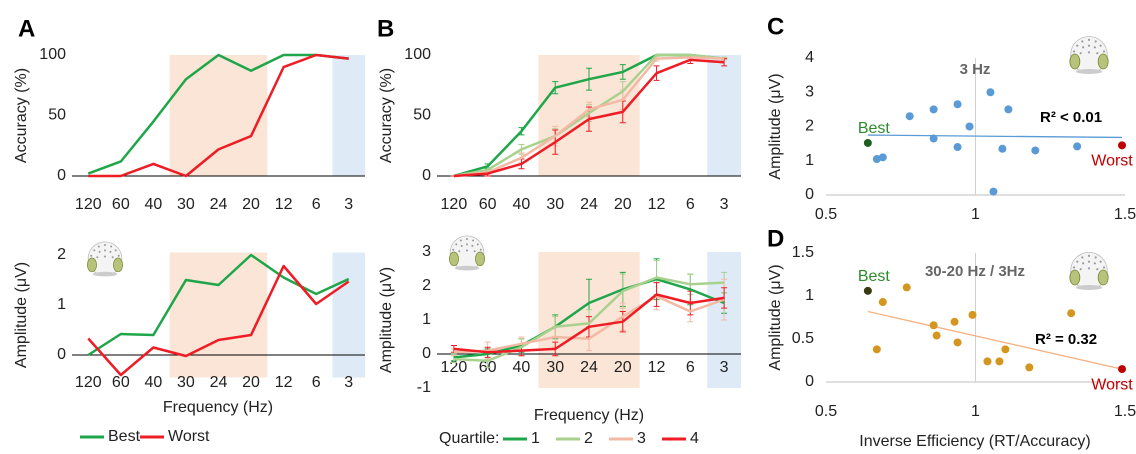 This screenshot has height=454, width=1136. I want to click on legend-label: 2, so click(588, 438).